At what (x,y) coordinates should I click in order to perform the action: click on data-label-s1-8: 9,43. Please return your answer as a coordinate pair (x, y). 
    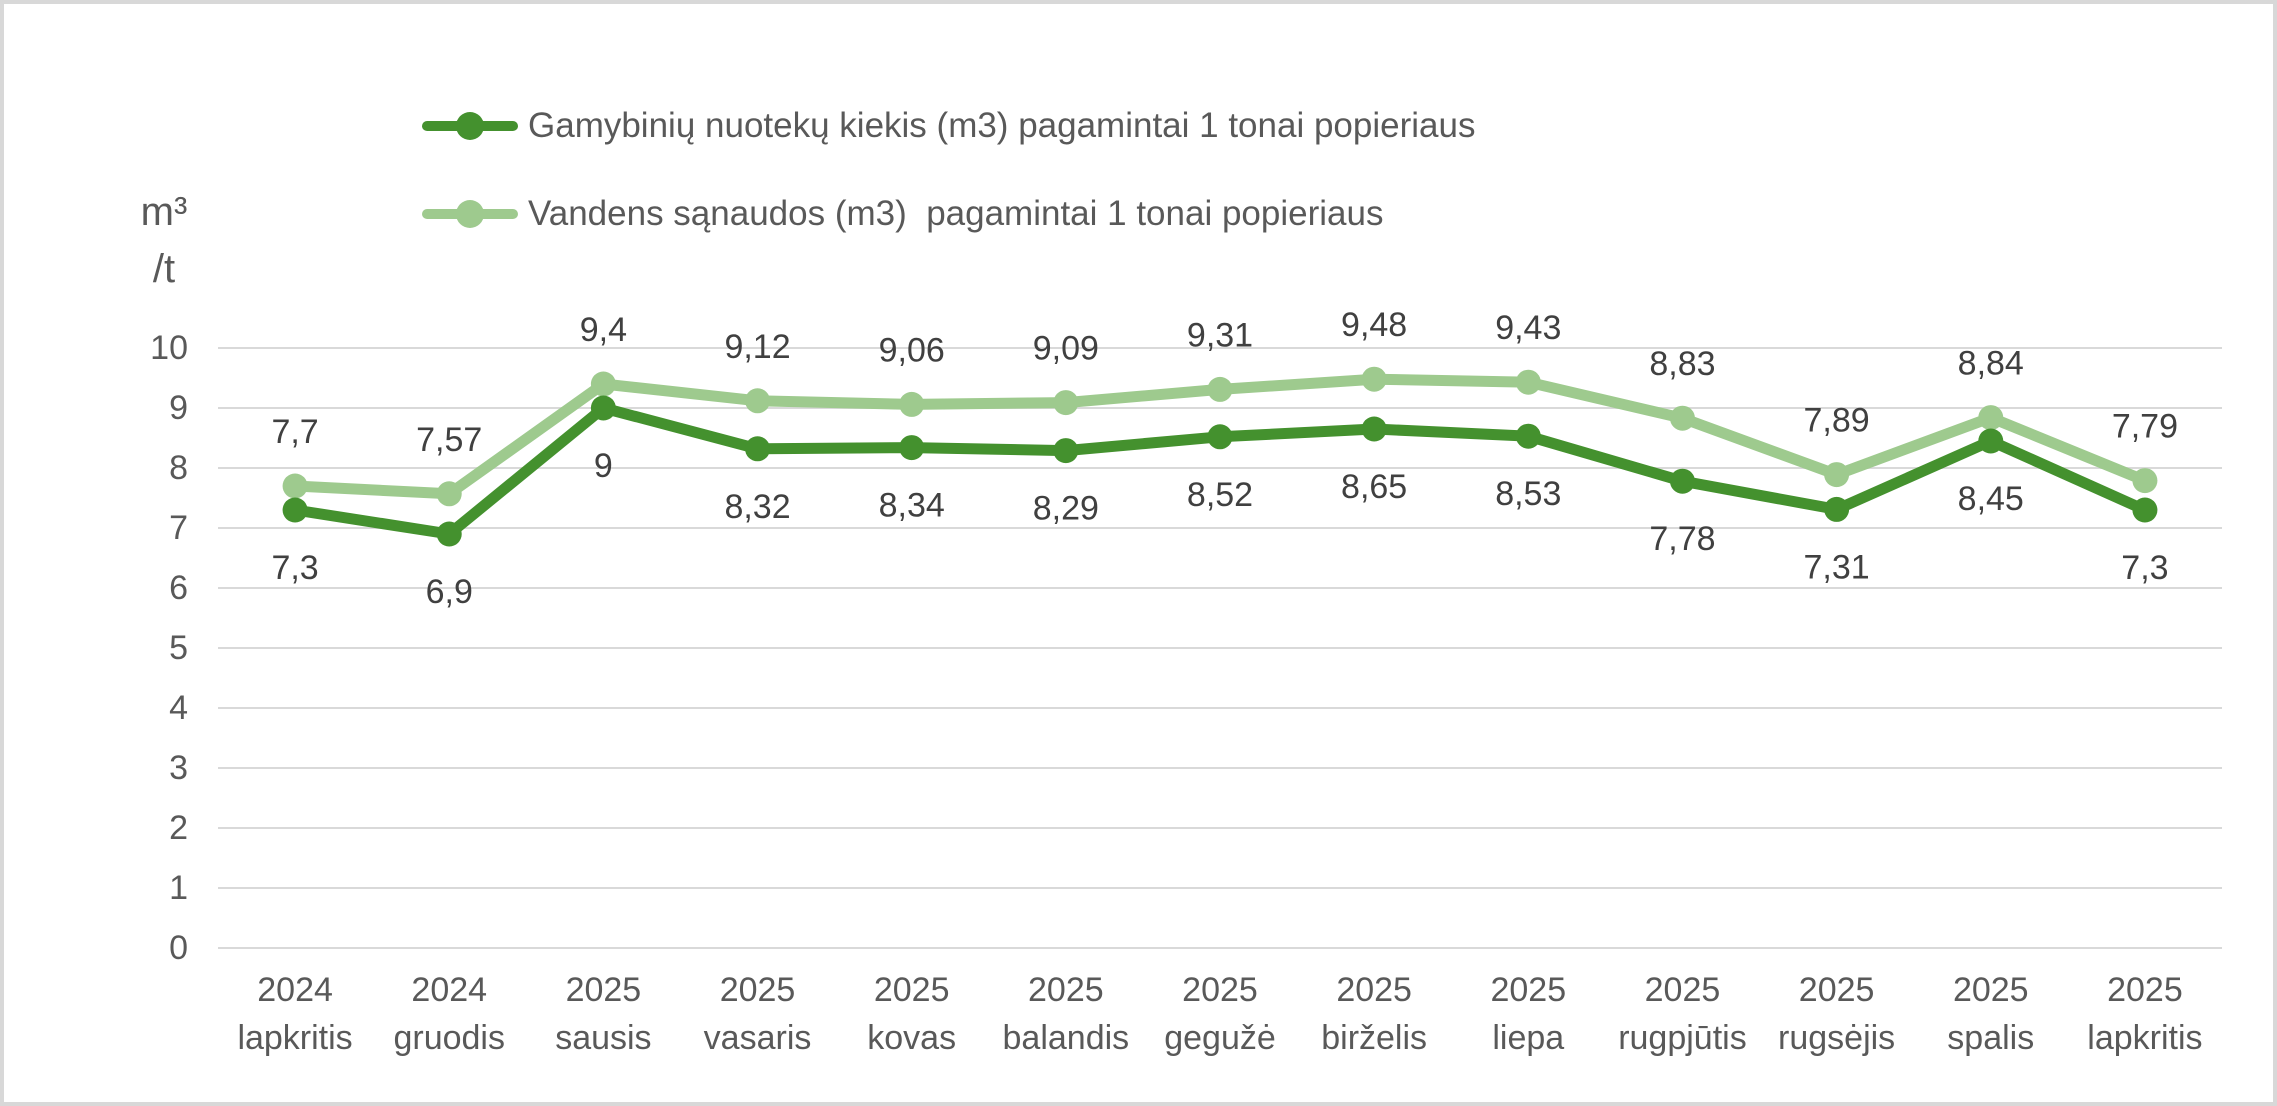
    Looking at the image, I should click on (1528, 328).